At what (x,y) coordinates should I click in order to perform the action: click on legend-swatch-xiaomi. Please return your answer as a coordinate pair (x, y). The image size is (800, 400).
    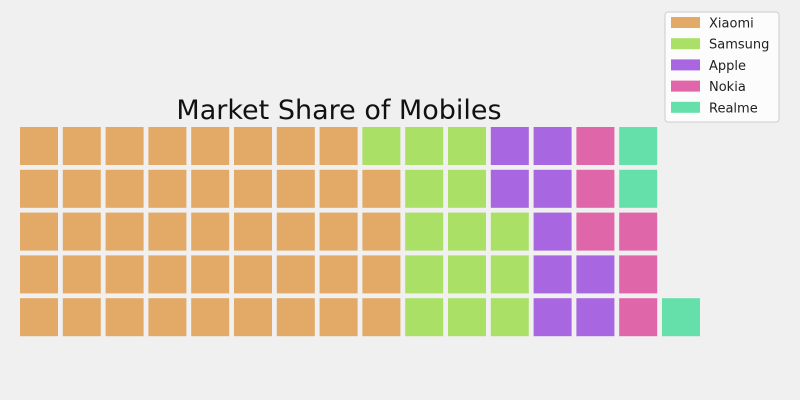
    Looking at the image, I should click on (685, 22).